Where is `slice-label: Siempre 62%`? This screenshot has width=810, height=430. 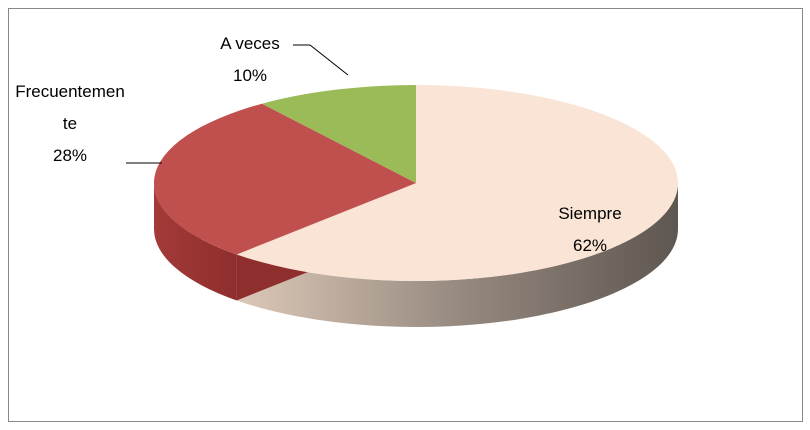 slice-label: Siempre 62% is located at coordinates (590, 230).